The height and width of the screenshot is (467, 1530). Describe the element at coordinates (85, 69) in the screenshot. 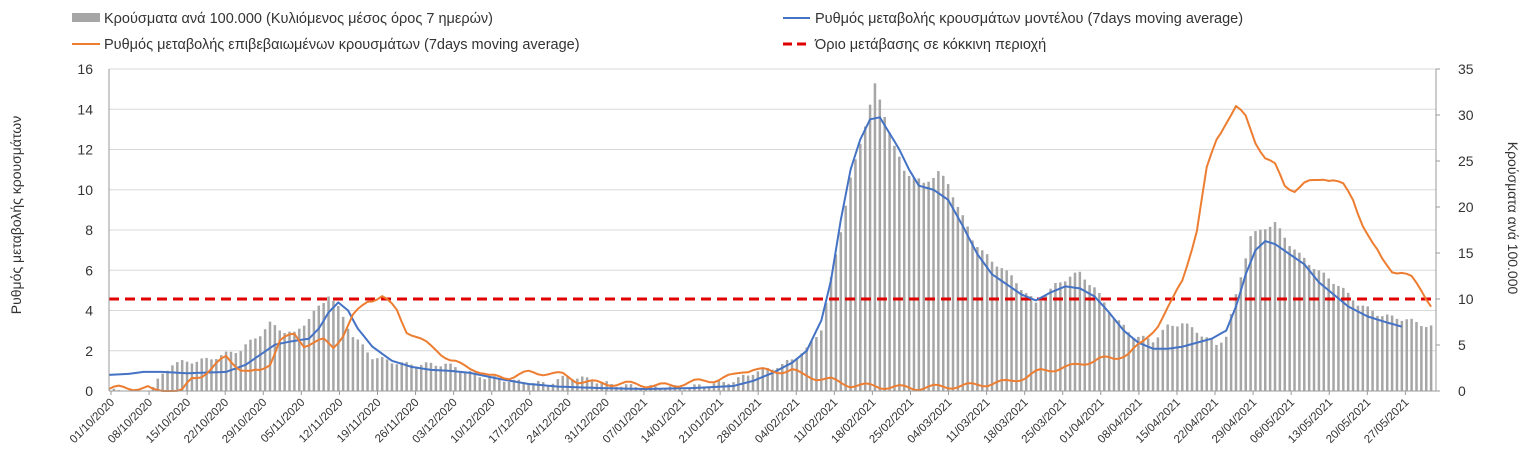

I see `y-left-tick-label: 16` at that location.